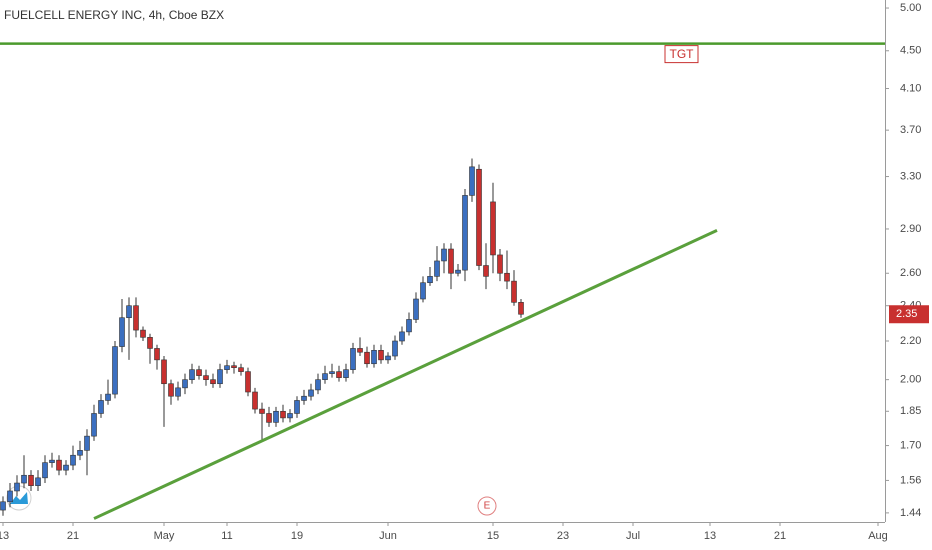  I want to click on y-tick-label: 3.30, so click(910, 176).